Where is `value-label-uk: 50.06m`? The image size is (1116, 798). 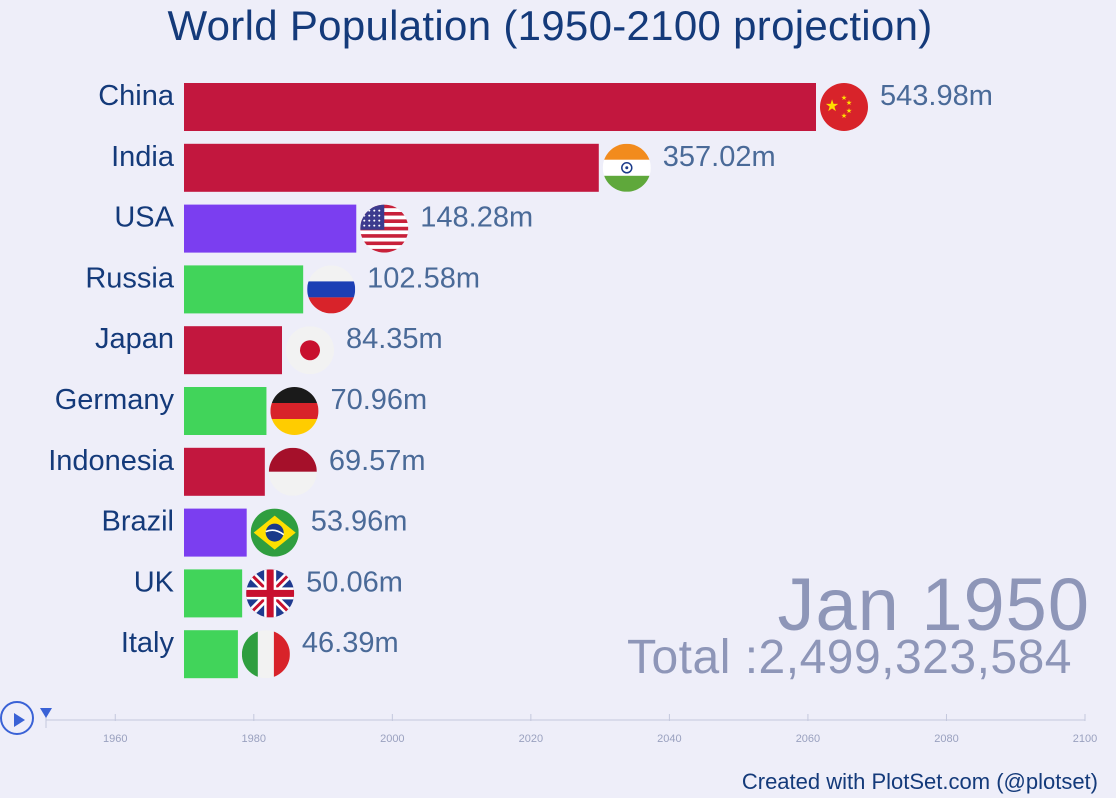 value-label-uk: 50.06m is located at coordinates (354, 582).